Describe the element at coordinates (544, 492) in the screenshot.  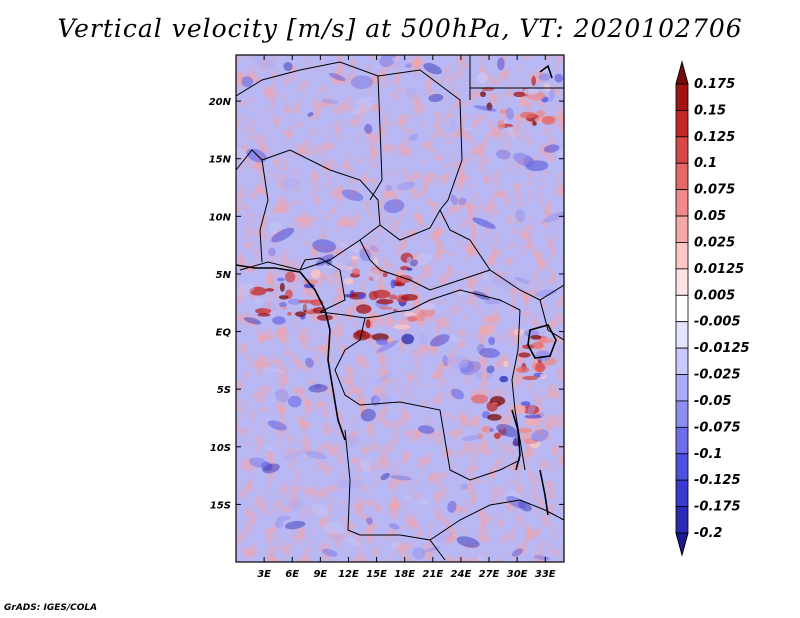
I see `lake-malawi-shore` at that location.